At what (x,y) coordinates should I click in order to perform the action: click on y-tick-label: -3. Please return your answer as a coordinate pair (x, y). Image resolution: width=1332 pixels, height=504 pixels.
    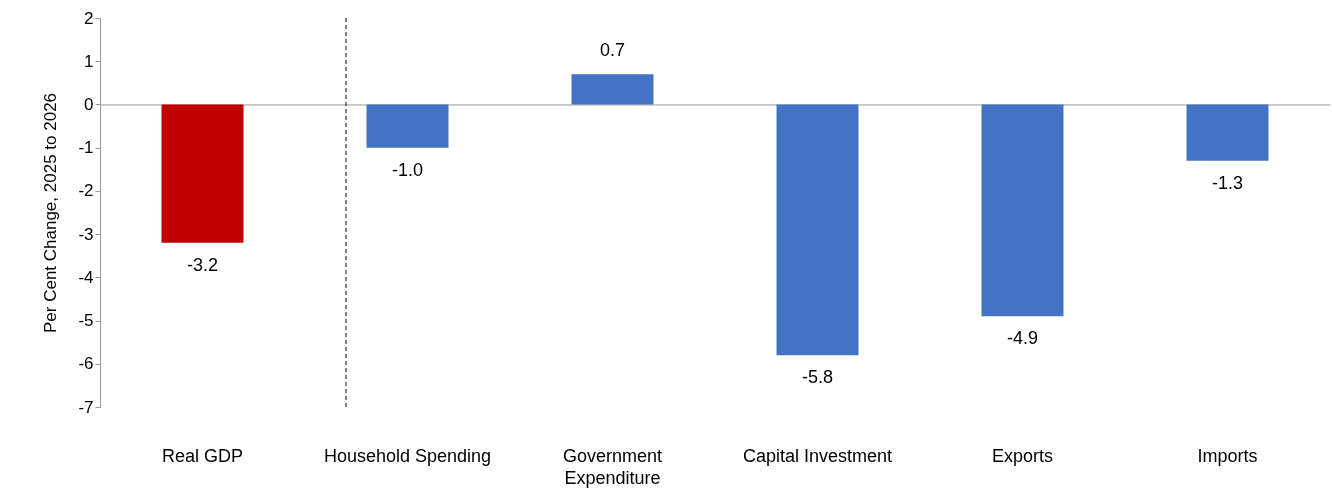
    Looking at the image, I should click on (86, 234).